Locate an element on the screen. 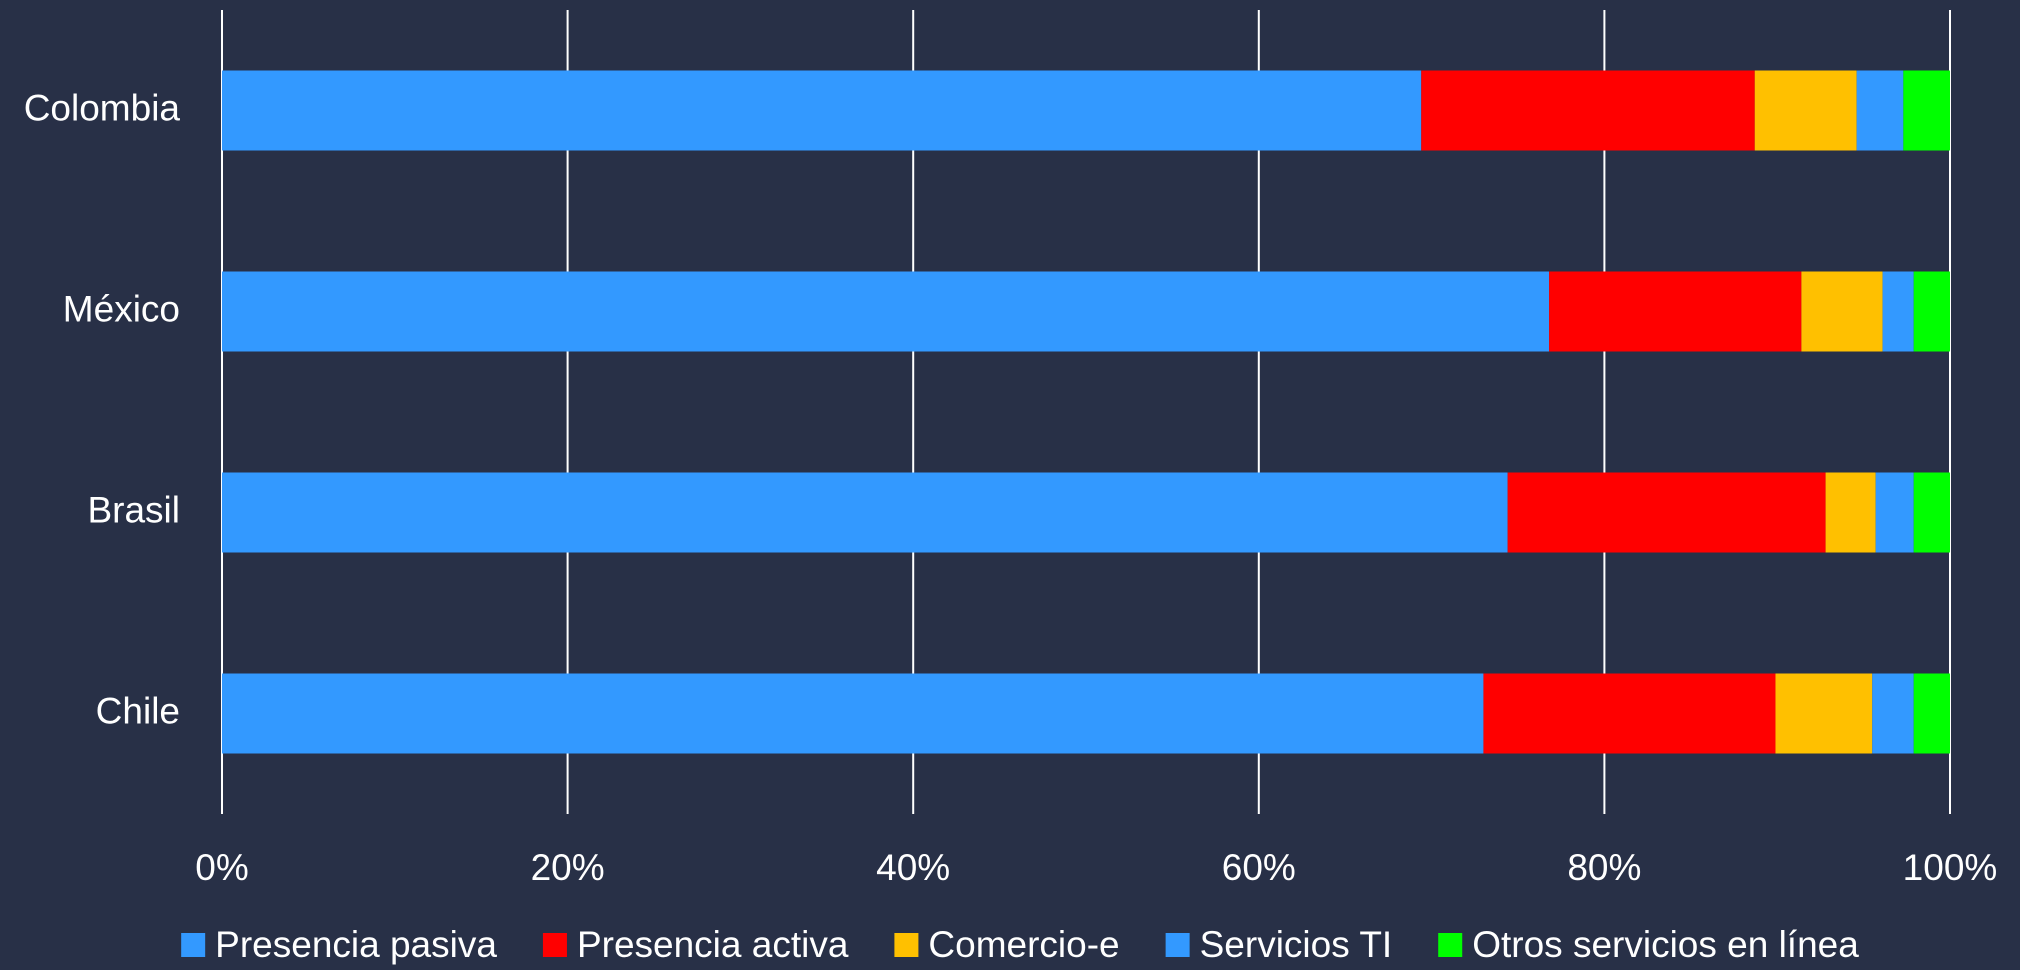  legend-label: Presencia activa is located at coordinates (713, 944).